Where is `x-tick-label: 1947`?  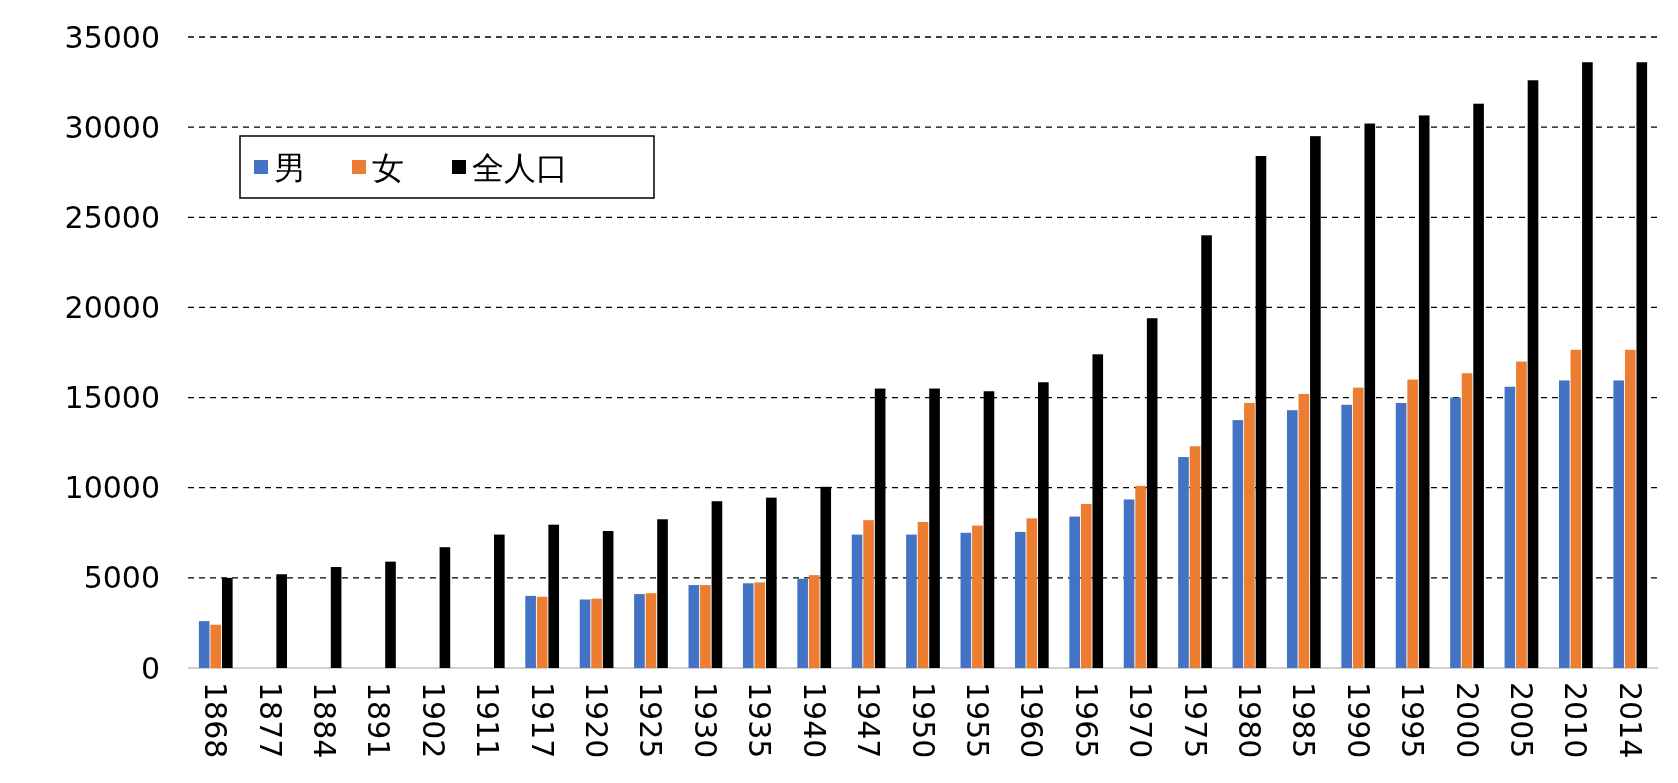 x-tick-label: 1947 is located at coordinates (869, 720).